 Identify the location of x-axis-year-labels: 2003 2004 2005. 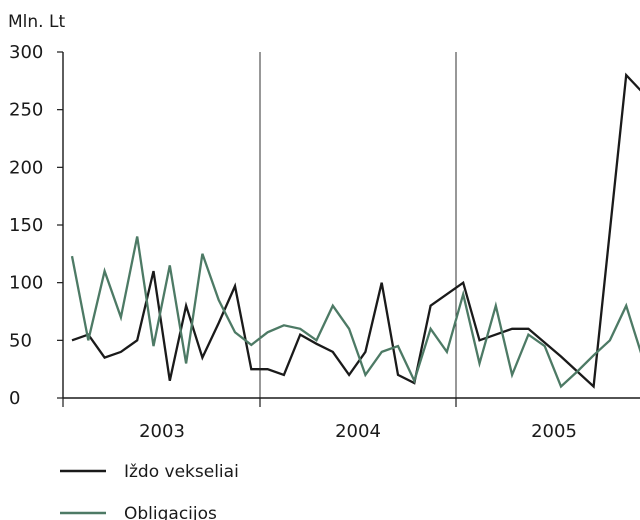
(358, 431).